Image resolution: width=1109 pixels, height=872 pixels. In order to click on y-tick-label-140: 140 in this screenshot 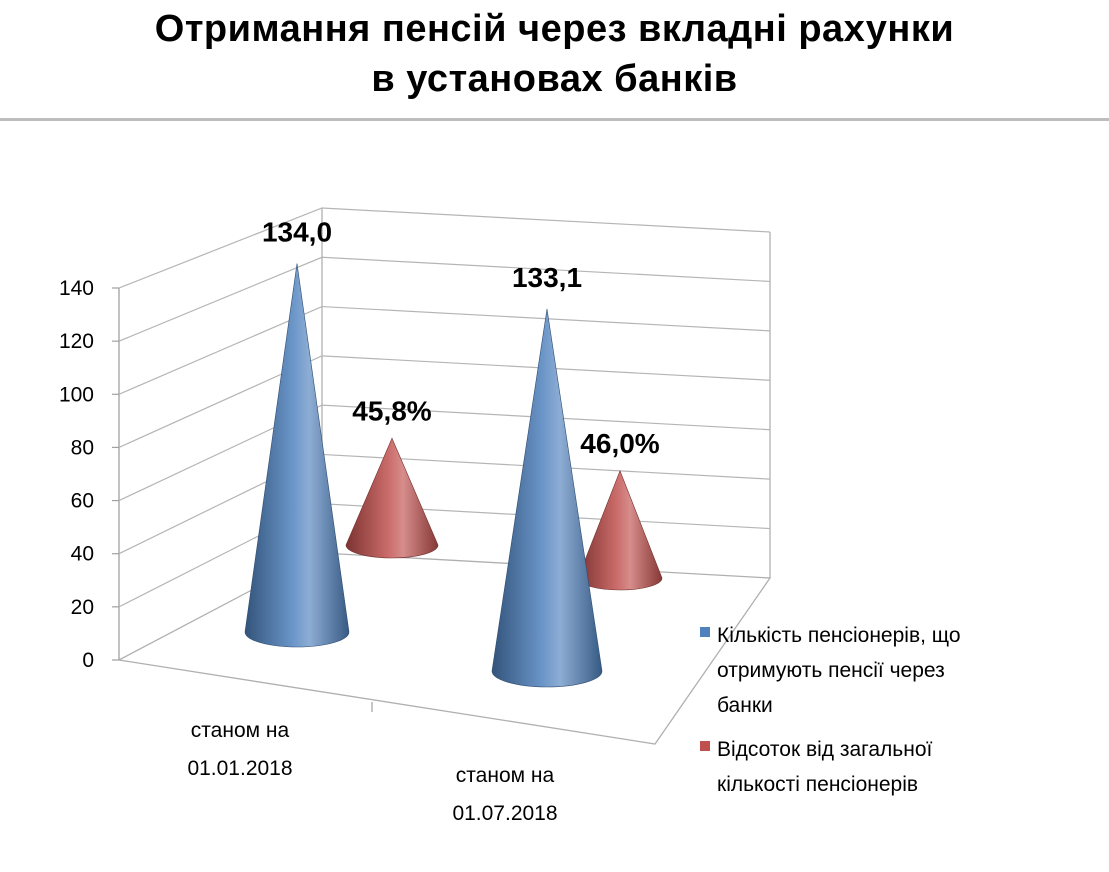, I will do `click(76, 288)`.